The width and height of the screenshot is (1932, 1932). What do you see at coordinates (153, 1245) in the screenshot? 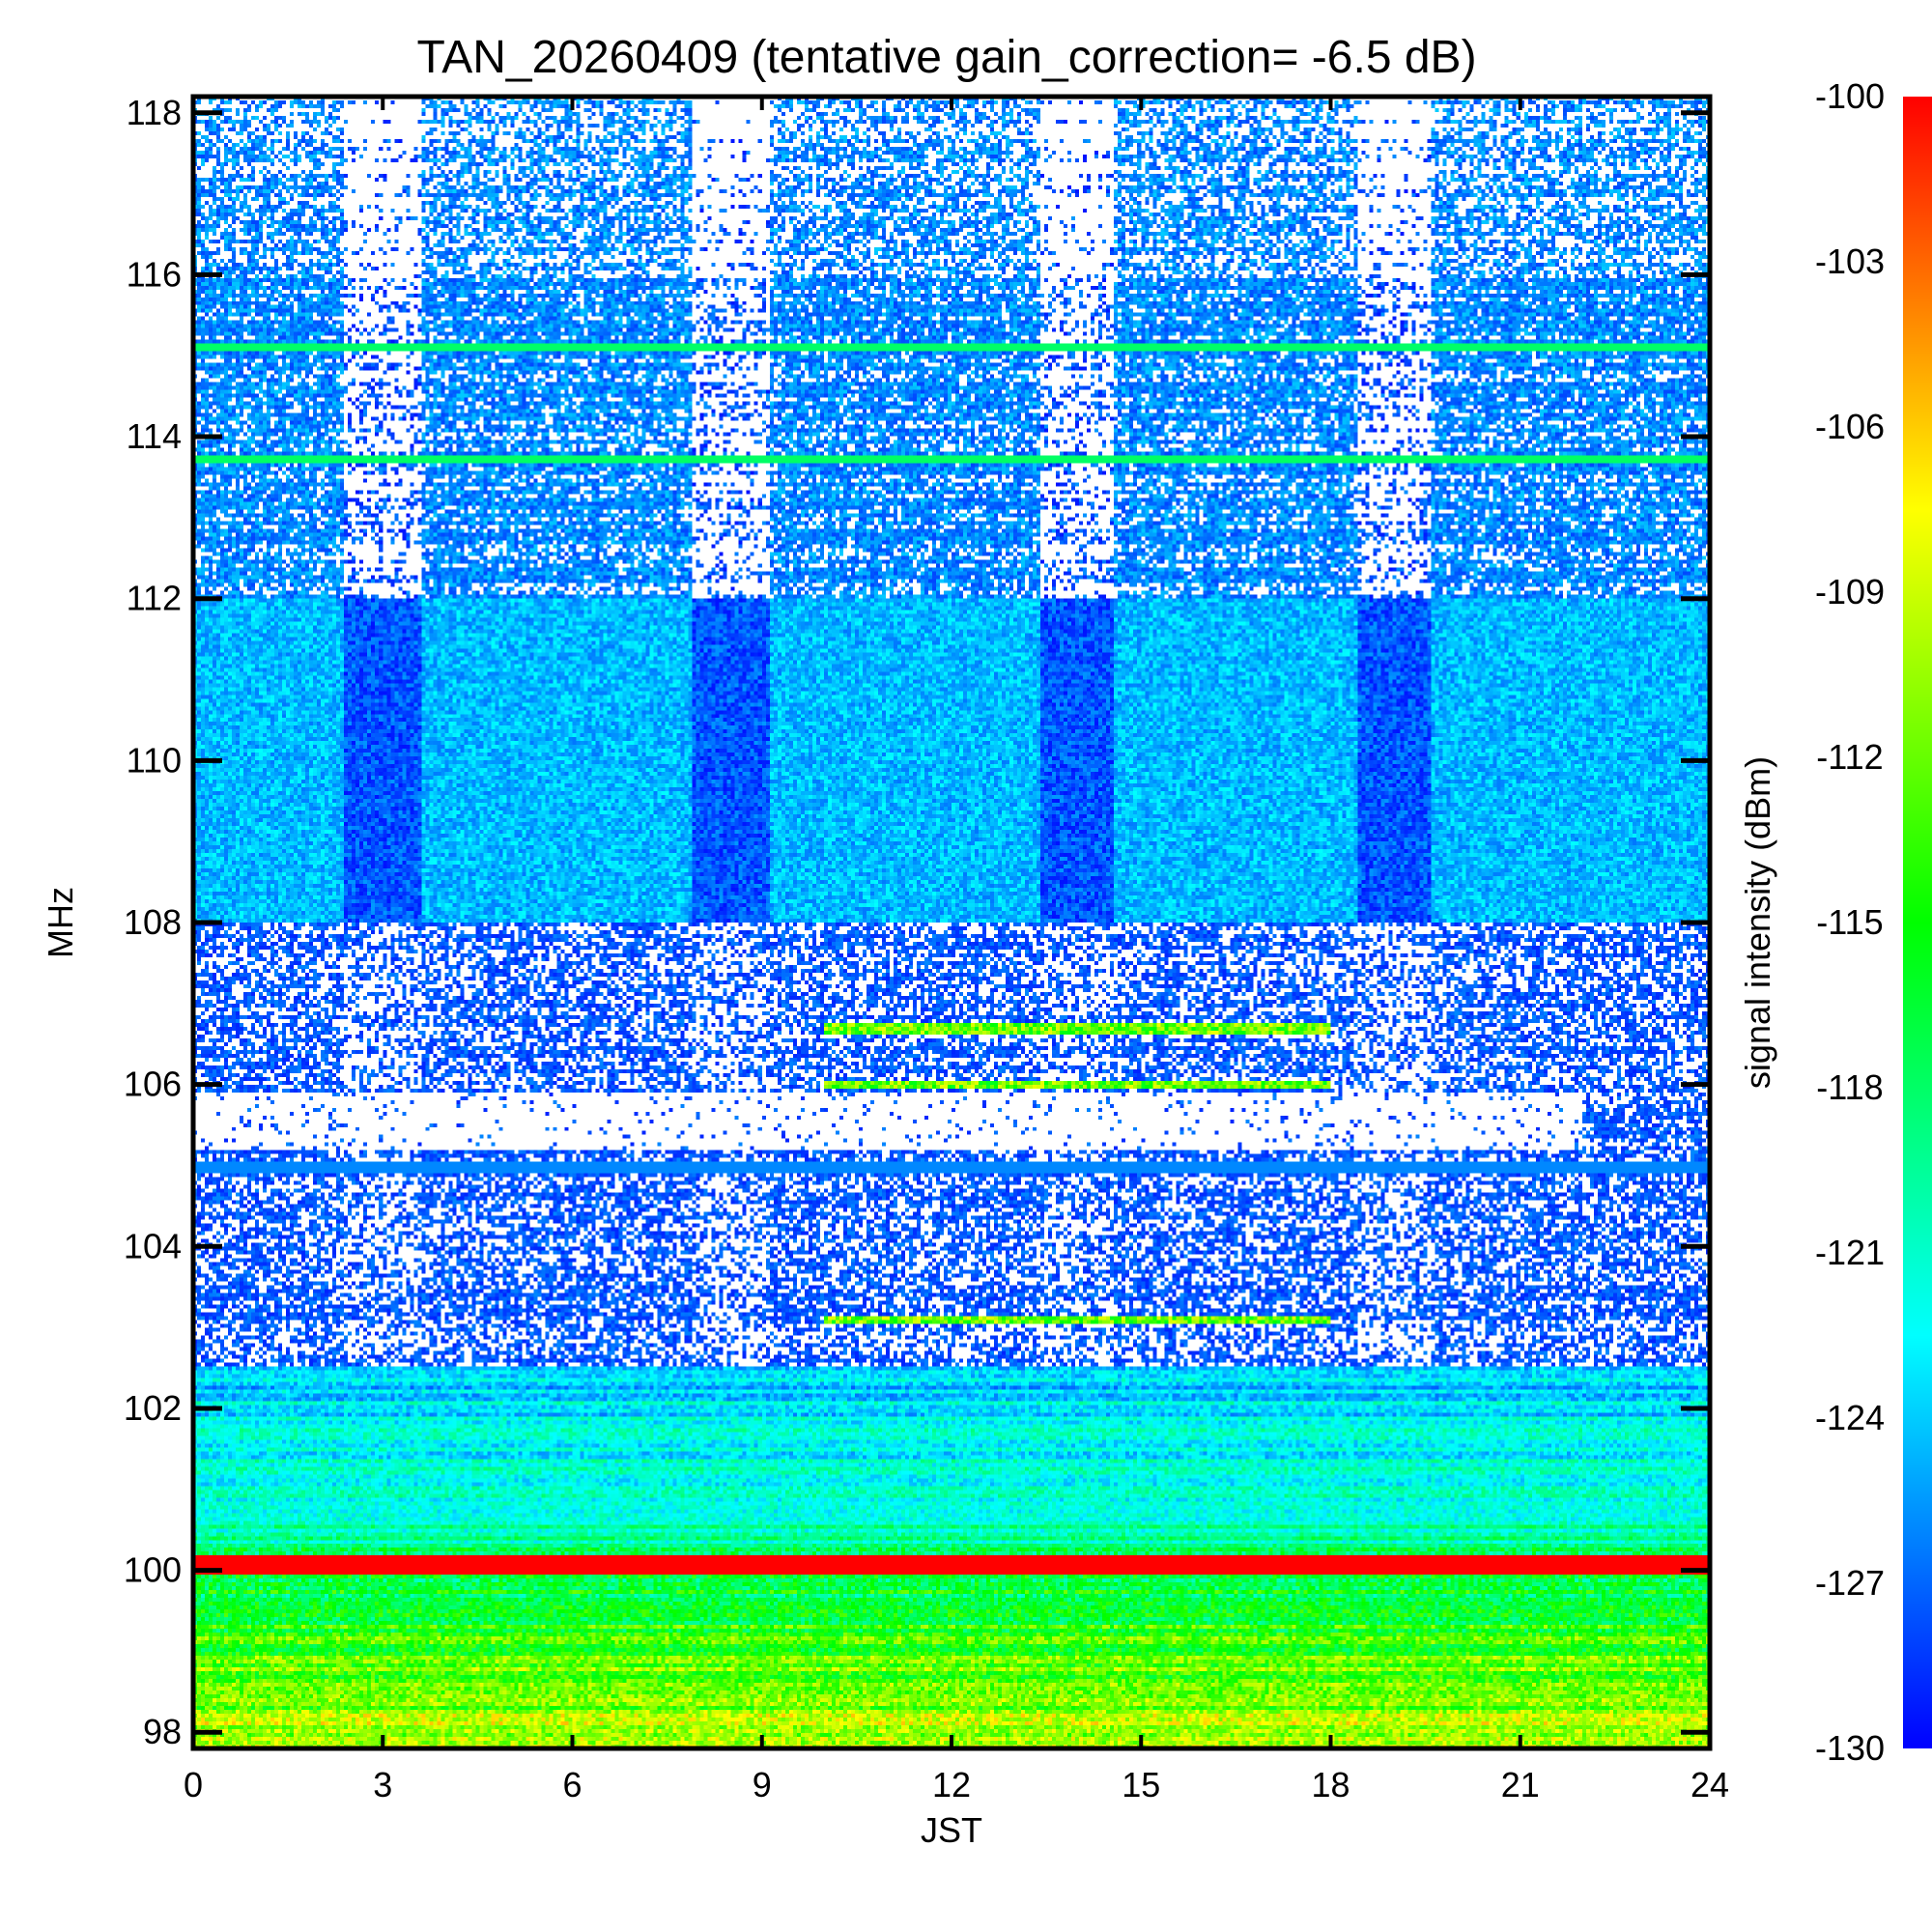
I see `y-tick-label: 104` at bounding box center [153, 1245].